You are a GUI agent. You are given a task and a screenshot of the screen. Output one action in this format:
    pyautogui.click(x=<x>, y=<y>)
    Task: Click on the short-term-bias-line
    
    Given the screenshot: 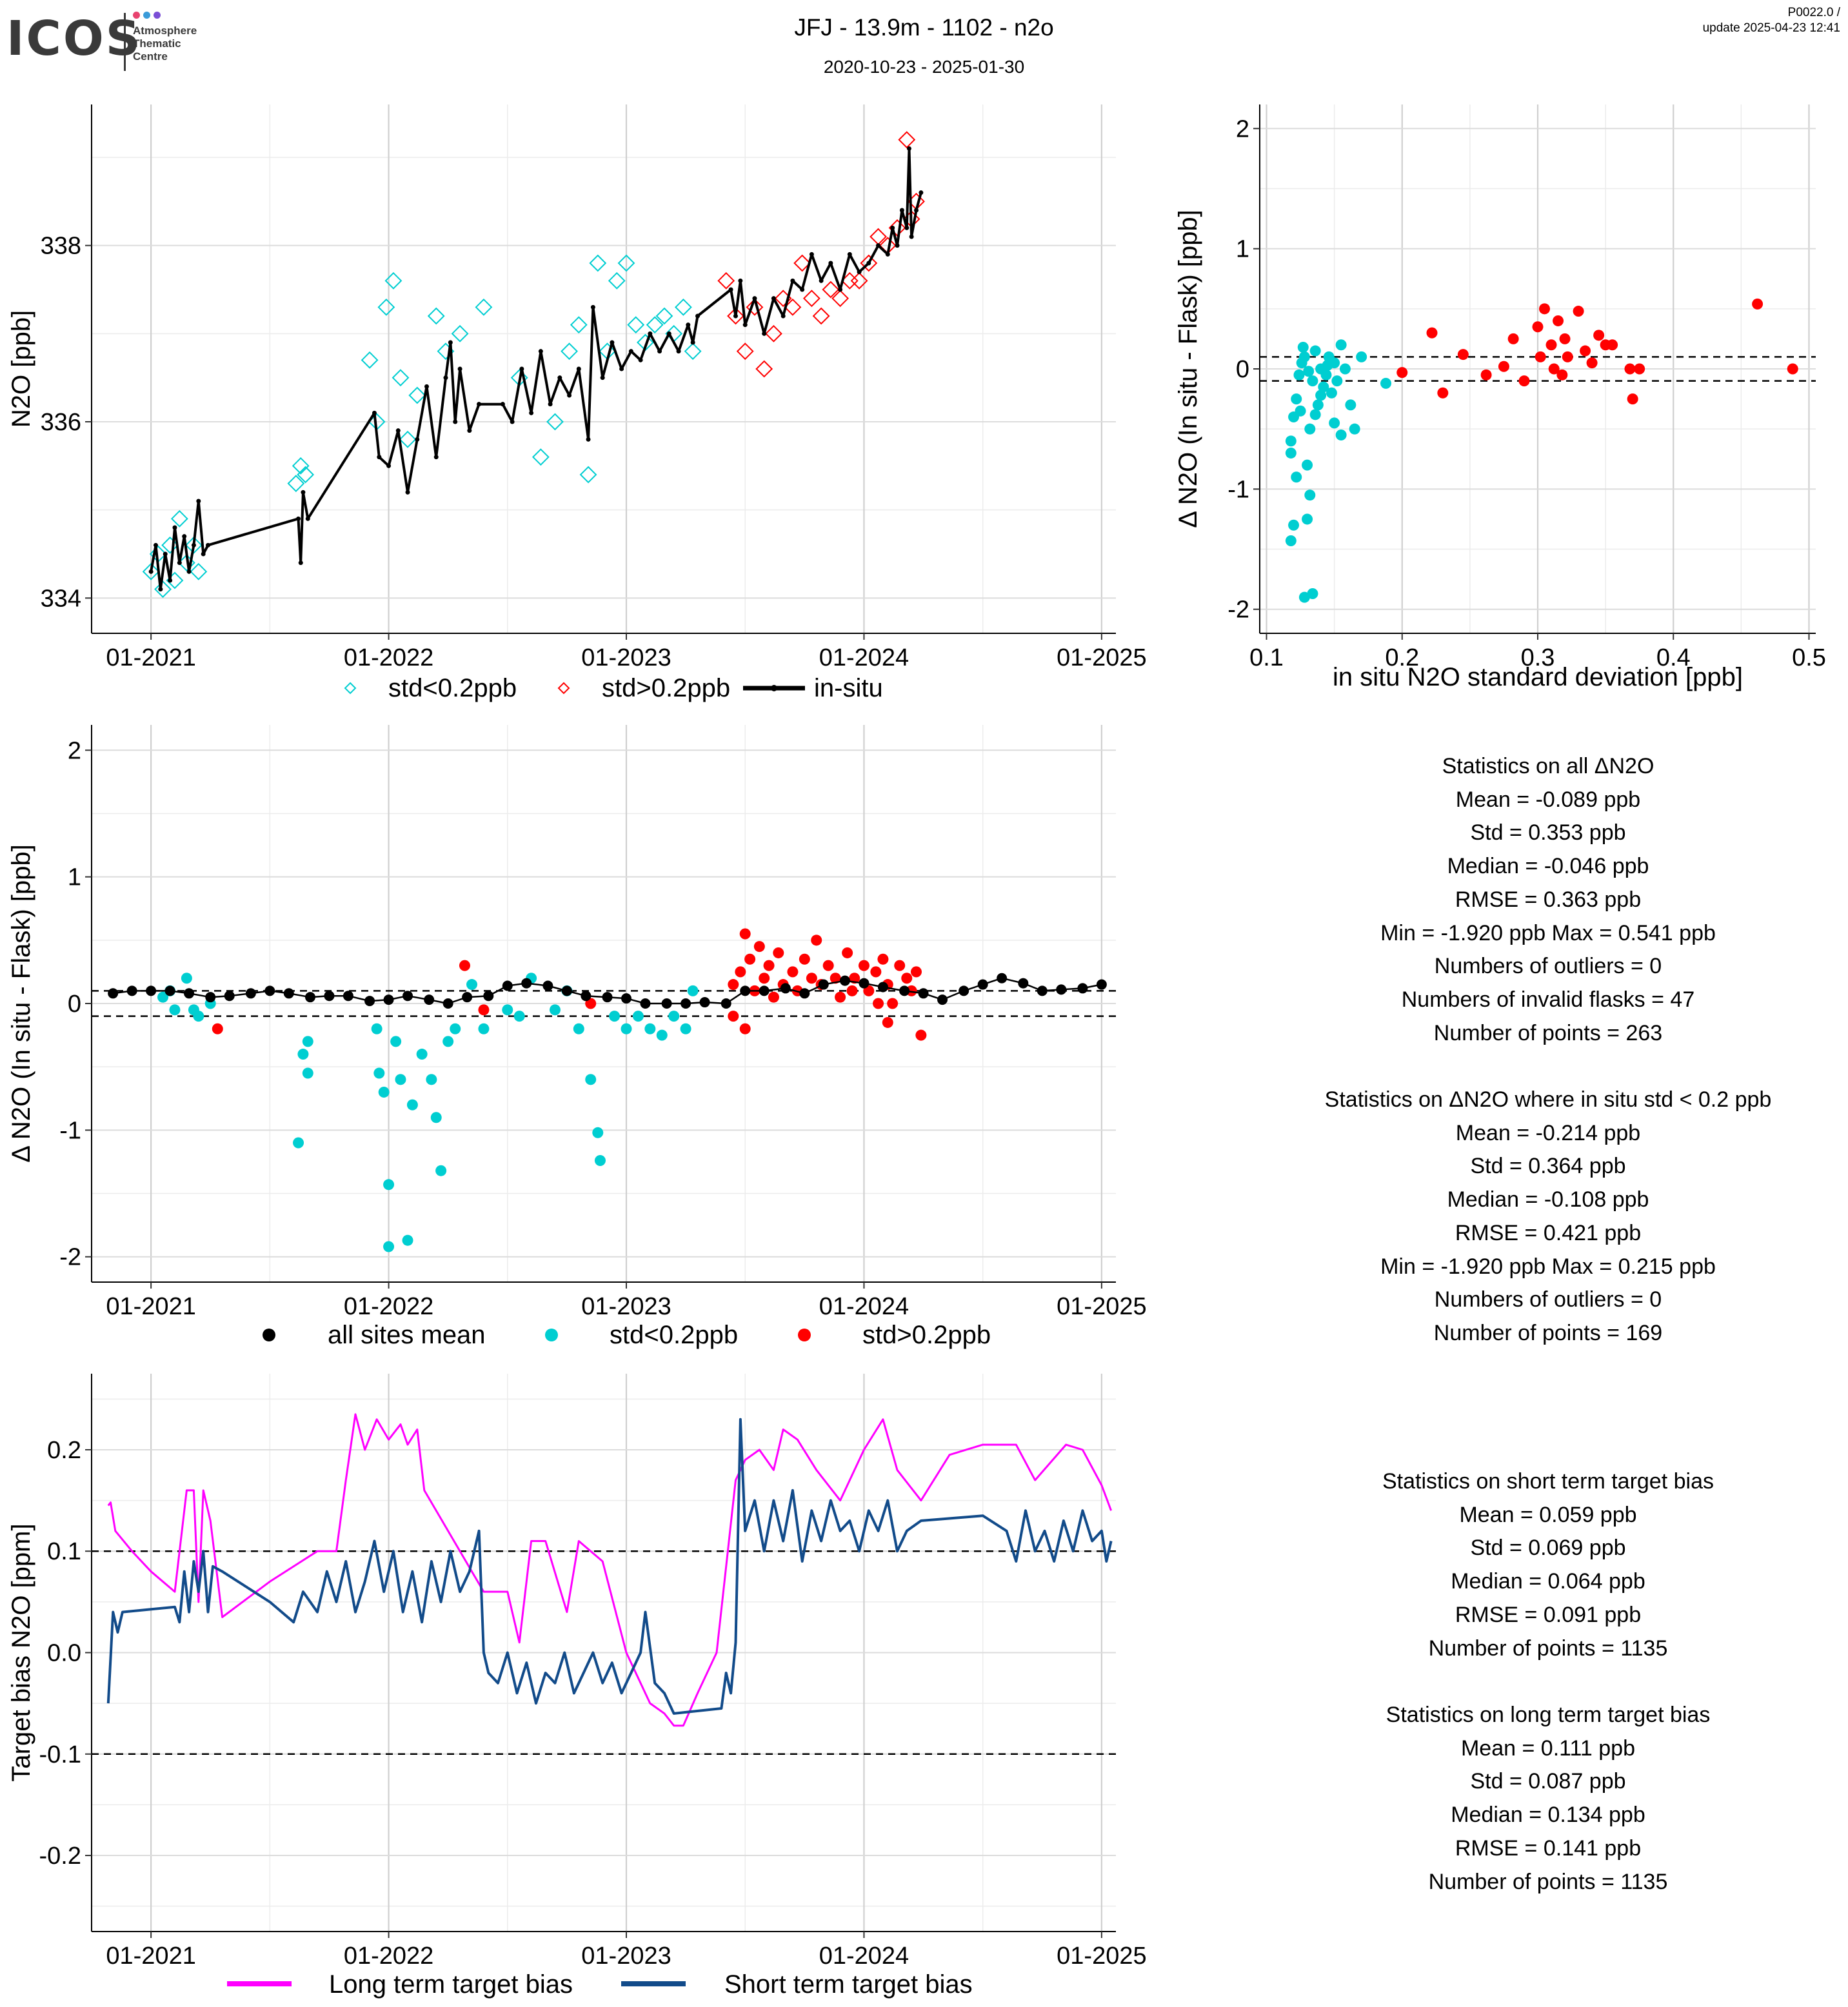 What is the action you would take?
    pyautogui.click(x=609, y=1566)
    